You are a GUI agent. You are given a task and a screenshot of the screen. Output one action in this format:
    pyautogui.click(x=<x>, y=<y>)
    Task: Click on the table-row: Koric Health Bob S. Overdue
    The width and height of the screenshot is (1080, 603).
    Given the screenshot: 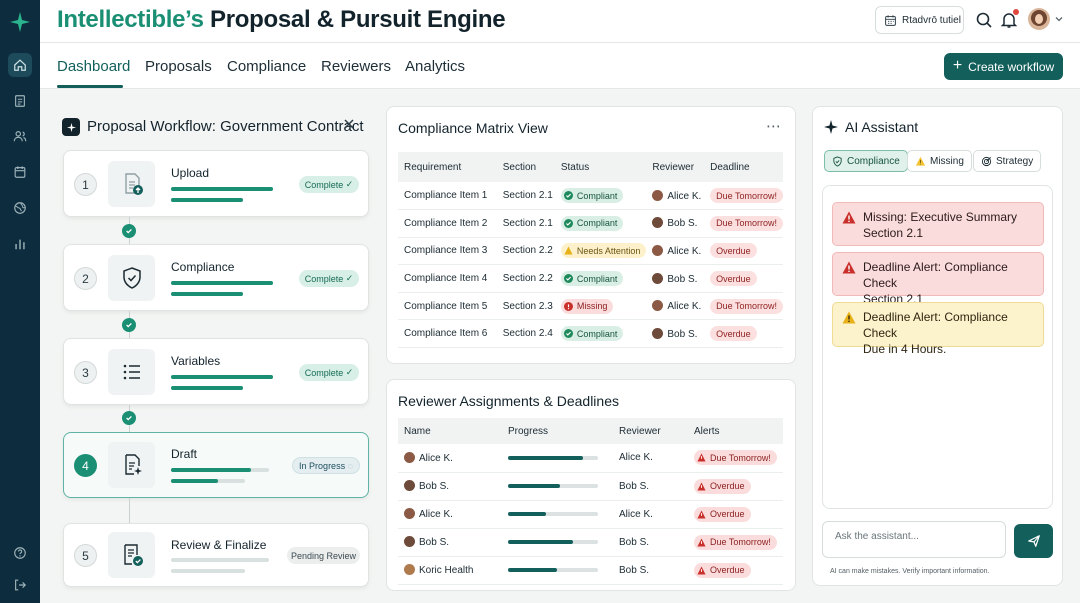 What is the action you would take?
    pyautogui.click(x=590, y=570)
    